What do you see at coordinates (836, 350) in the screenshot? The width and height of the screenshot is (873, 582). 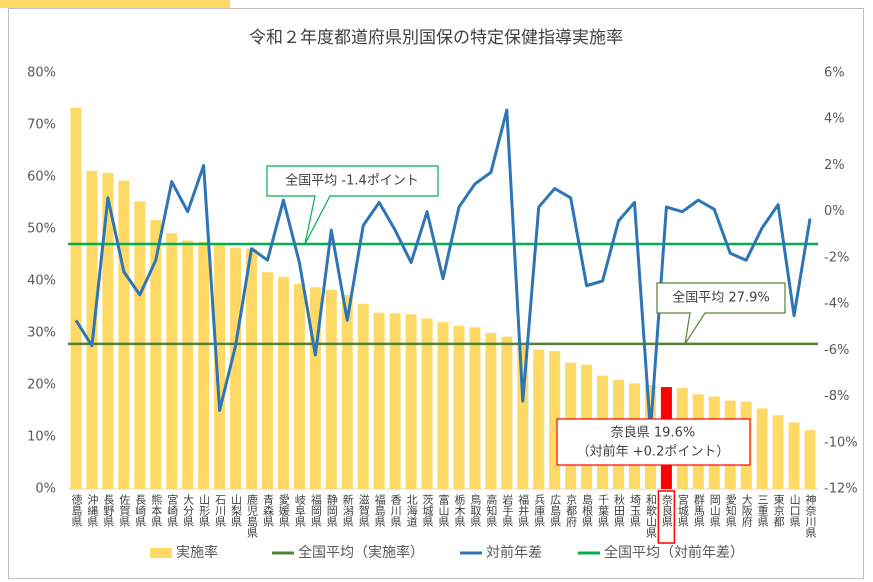 I see `y2-tick-label: -6%` at bounding box center [836, 350].